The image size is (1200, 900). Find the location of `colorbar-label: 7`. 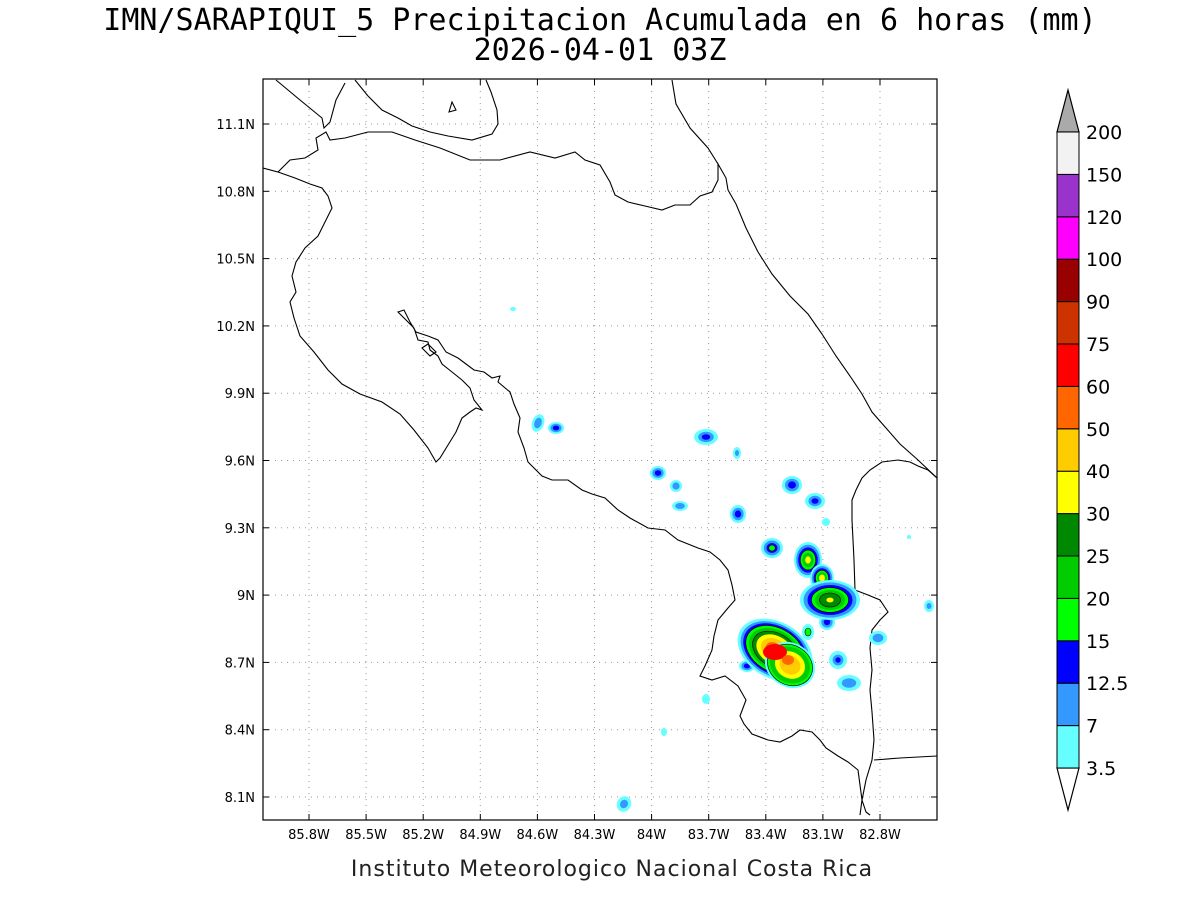

colorbar-label: 7 is located at coordinates (1092, 727).